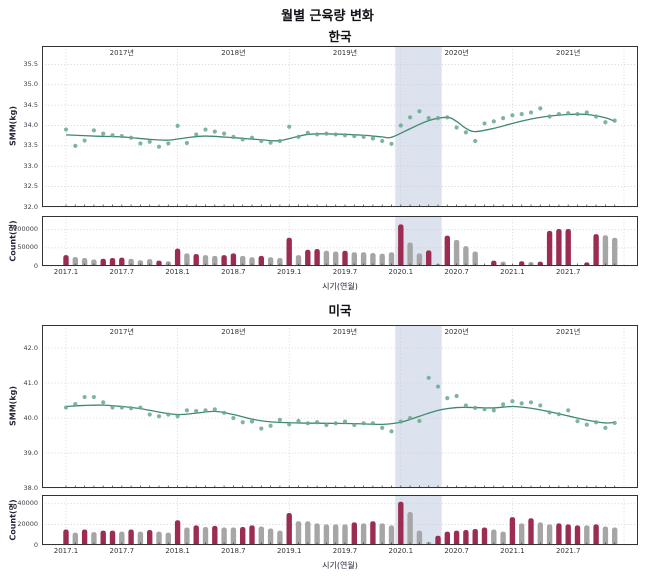  Describe the element at coordinates (121, 332) in the screenshot. I see `year-label: 2017년` at that location.